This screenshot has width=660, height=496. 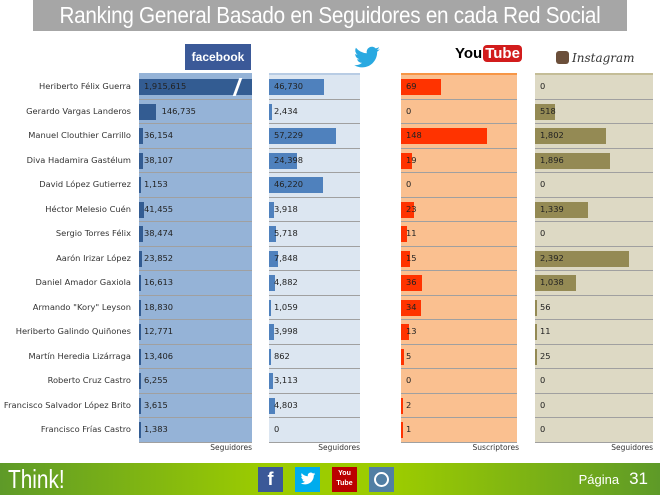 What do you see at coordinates (459, 234) in the screenshot?
I see `bar-row: 11` at bounding box center [459, 234].